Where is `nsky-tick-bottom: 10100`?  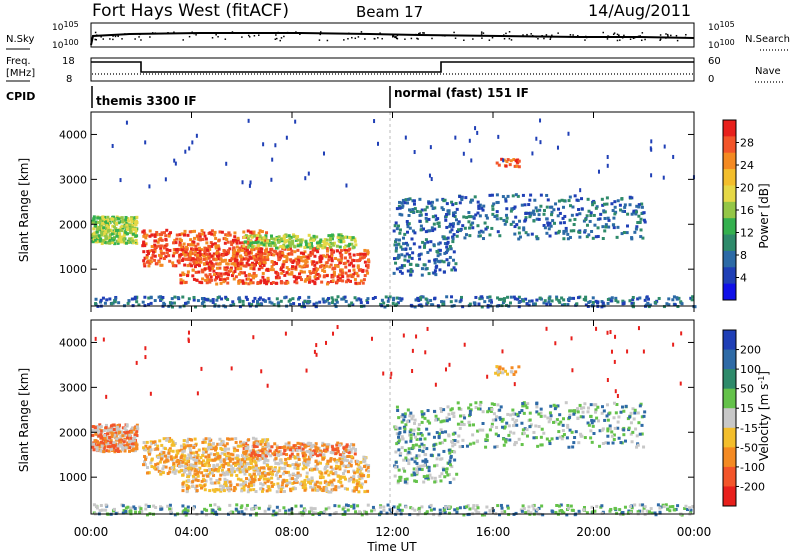
nsky-tick-bottom: 10100 is located at coordinates (65, 44).